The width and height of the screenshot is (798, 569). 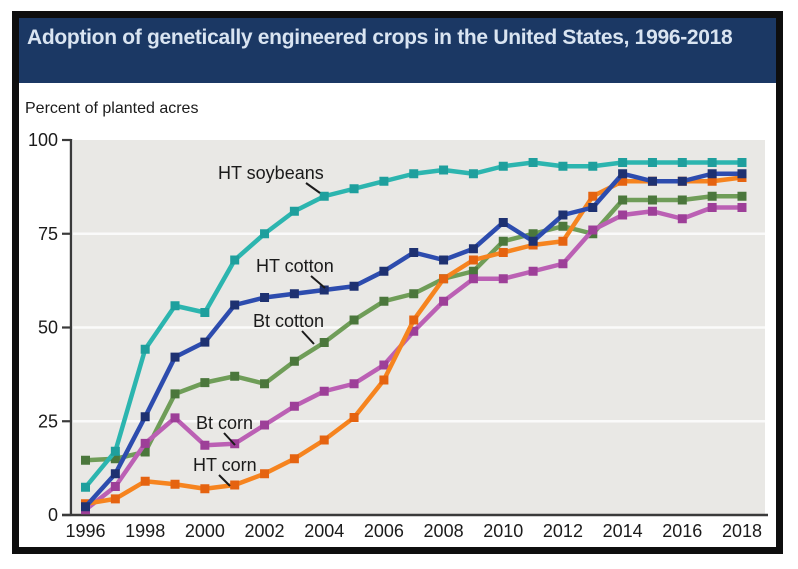 I want to click on series-label-ht-soybeans: HT soybeans, so click(x=271, y=173).